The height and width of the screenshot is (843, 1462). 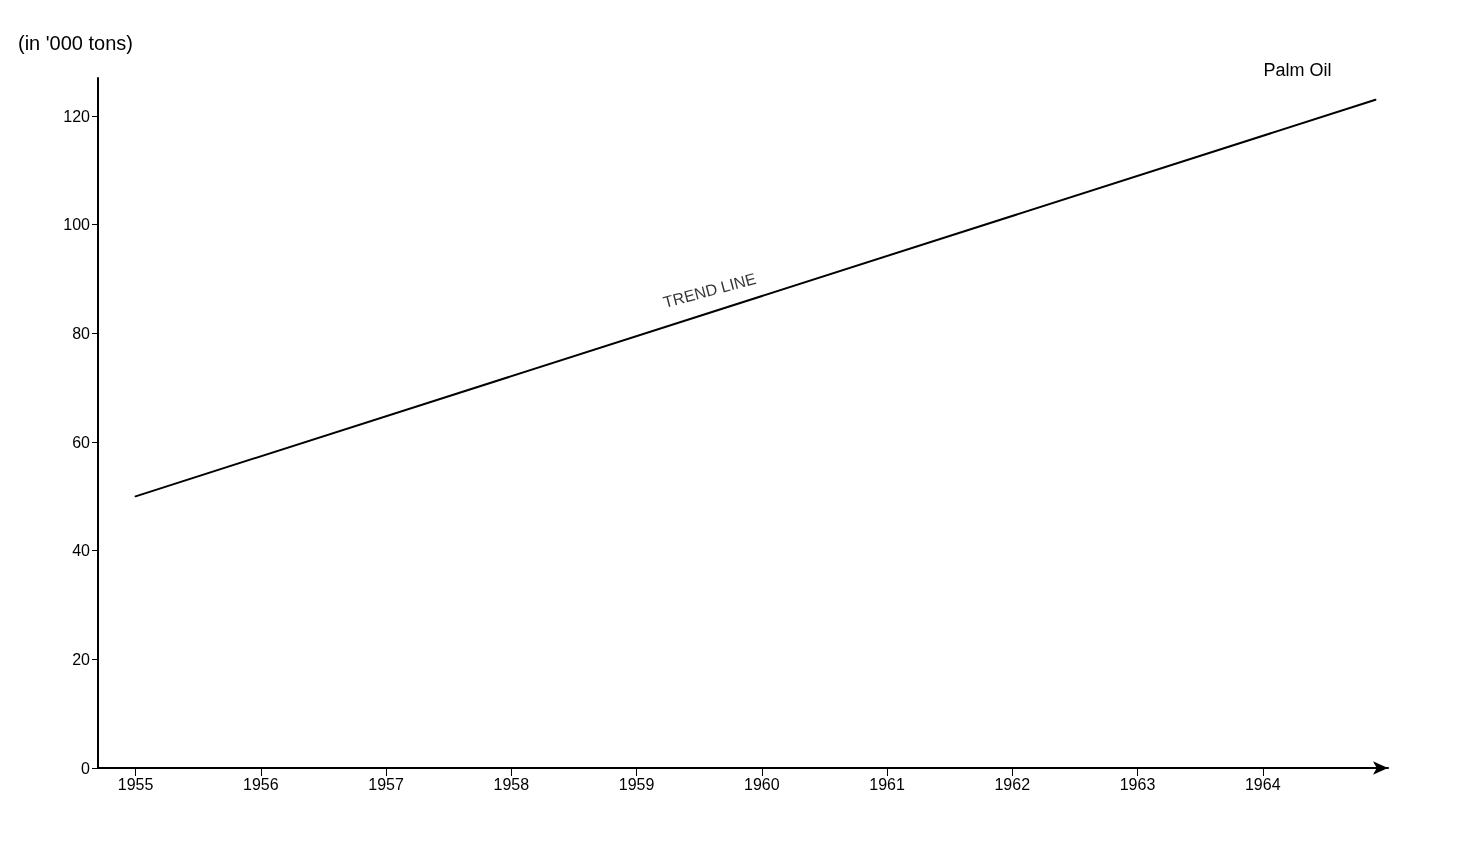 I want to click on y-tick-label: 20, so click(x=81, y=659).